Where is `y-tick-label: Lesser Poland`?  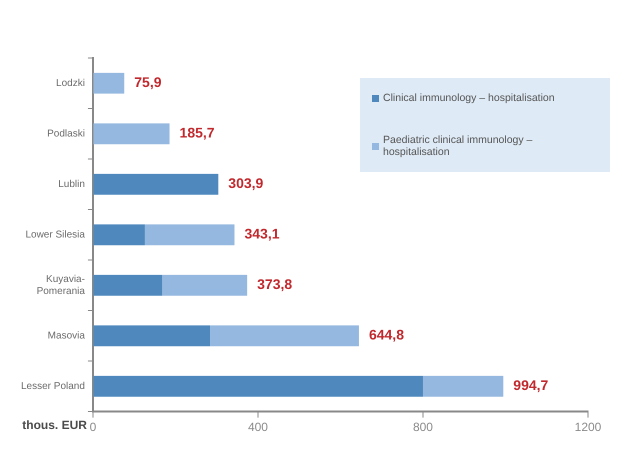
y-tick-label: Lesser Poland is located at coordinates (52, 386).